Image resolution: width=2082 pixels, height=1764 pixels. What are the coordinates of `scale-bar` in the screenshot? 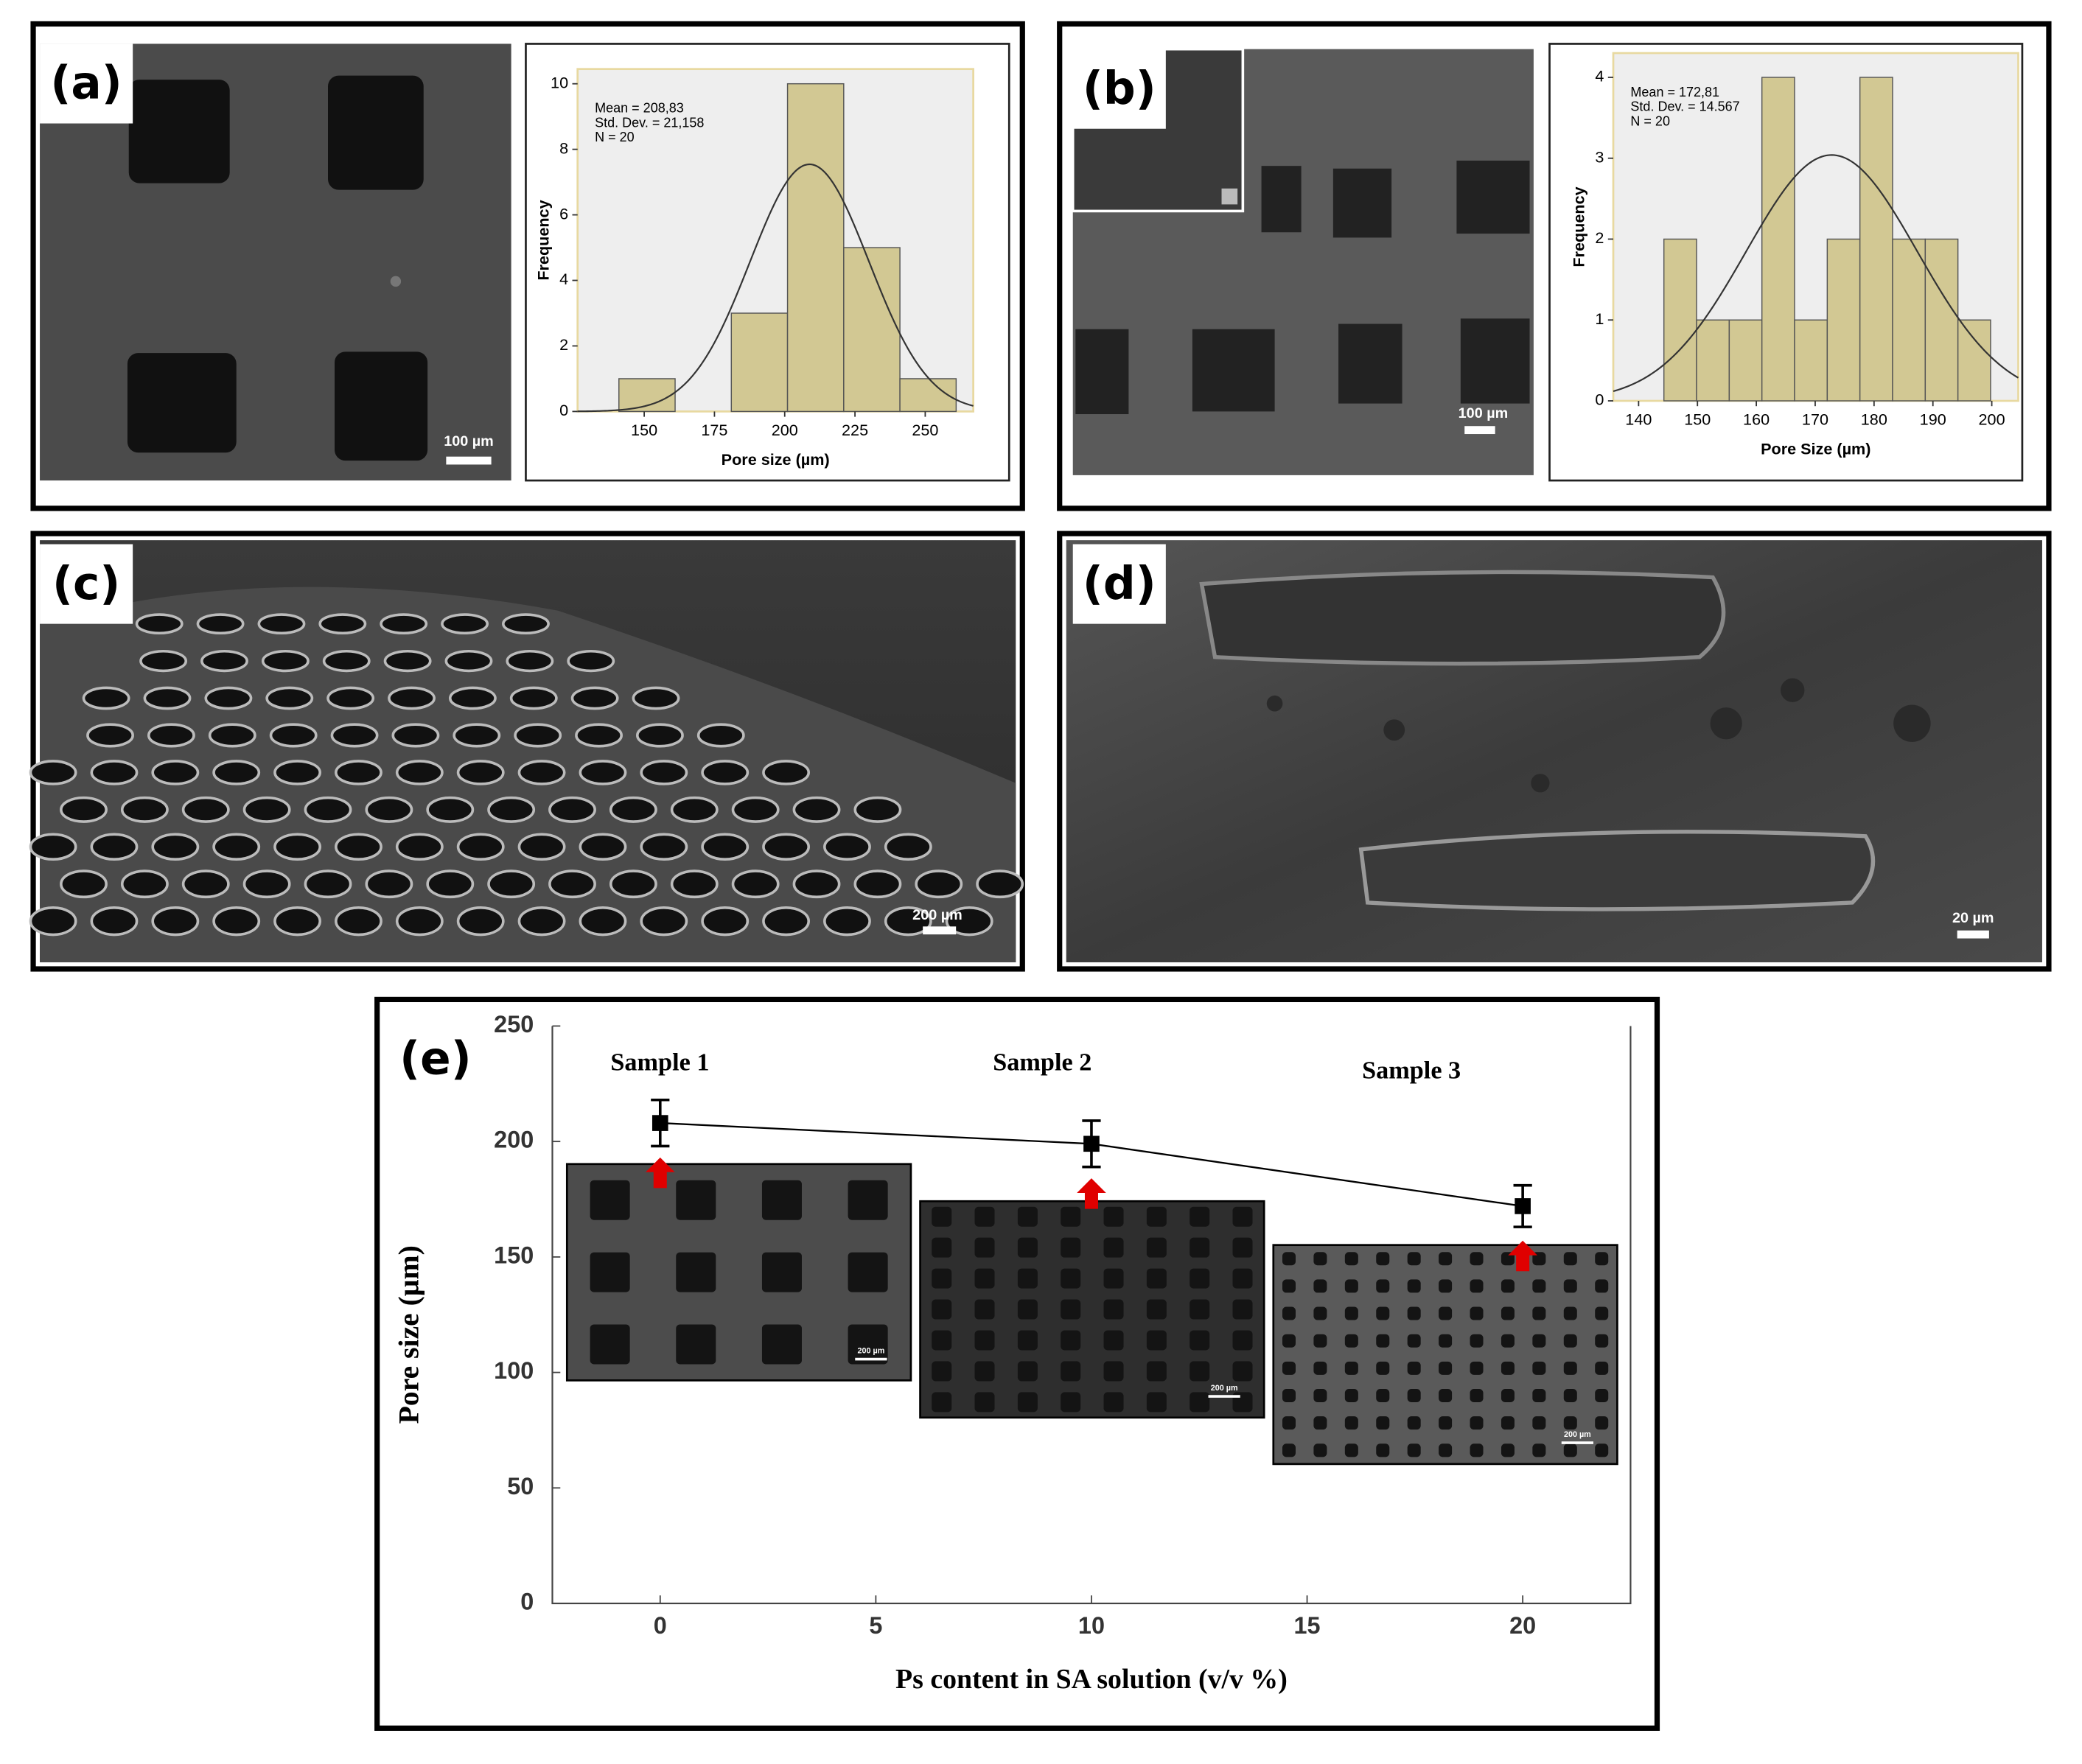 It's located at (1973, 934).